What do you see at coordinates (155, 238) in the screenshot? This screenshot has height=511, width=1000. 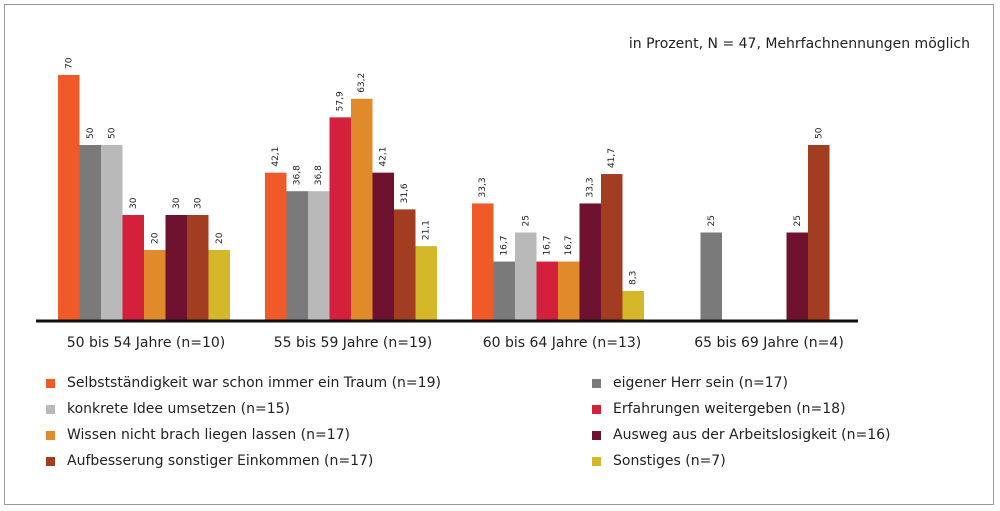 I see `value-label-5-1: 20` at bounding box center [155, 238].